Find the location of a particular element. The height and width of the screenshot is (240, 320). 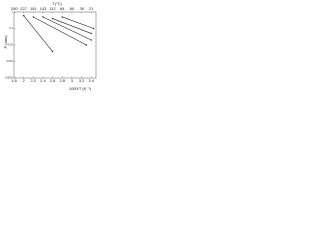

y-axis-label: P (atm) is located at coordinates (5, 42).